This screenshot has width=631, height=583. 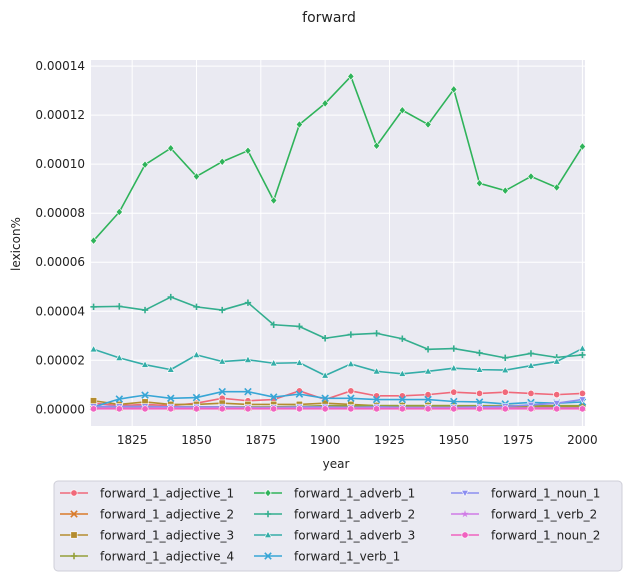 What do you see at coordinates (347, 557) in the screenshot?
I see `legend-label: forward_1_verb_1` at bounding box center [347, 557].